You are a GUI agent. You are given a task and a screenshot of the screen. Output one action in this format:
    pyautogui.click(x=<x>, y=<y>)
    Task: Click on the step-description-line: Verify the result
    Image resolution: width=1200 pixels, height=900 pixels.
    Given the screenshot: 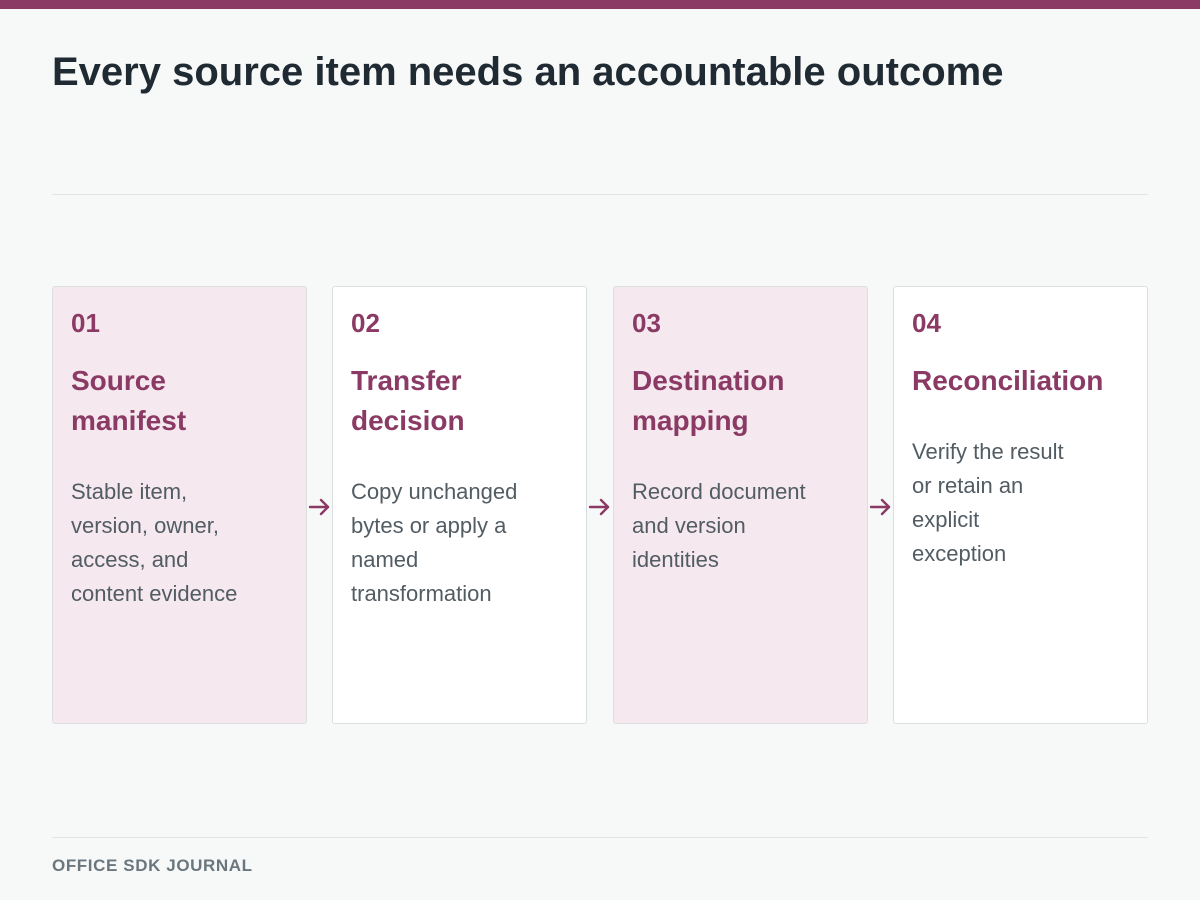 What is the action you would take?
    pyautogui.click(x=988, y=451)
    